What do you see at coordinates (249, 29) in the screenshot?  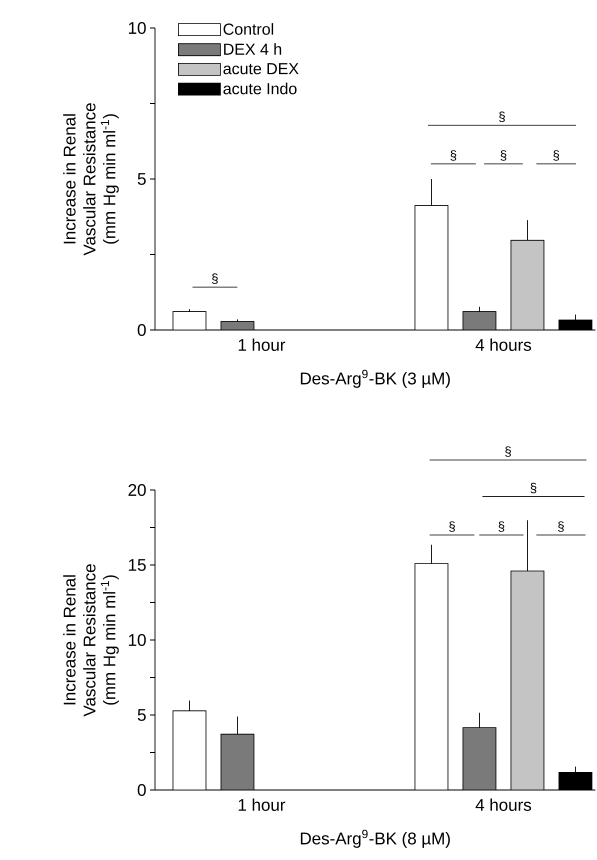 I see `legend-label: Control` at bounding box center [249, 29].